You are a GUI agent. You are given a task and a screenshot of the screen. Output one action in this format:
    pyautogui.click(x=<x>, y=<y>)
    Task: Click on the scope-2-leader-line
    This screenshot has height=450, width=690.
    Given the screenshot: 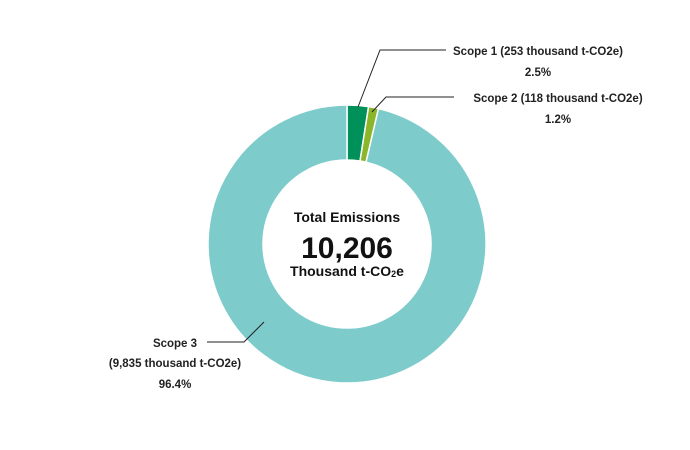 What is the action you would take?
    pyautogui.click(x=412, y=104)
    